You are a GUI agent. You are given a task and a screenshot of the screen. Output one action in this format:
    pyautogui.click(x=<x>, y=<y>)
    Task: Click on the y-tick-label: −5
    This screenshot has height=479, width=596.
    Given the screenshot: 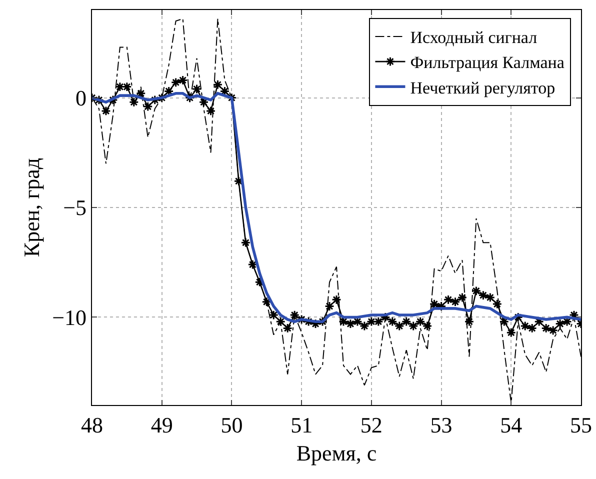 What is the action you would take?
    pyautogui.click(x=74, y=207)
    